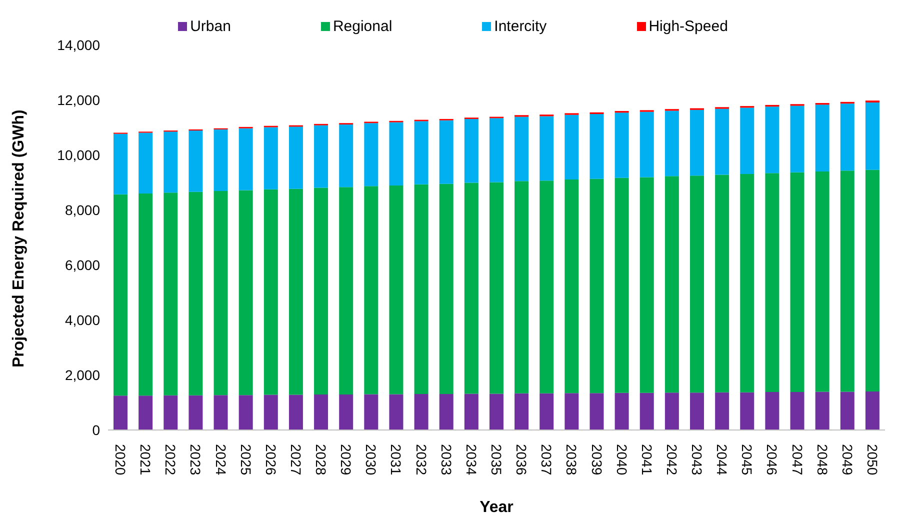 The height and width of the screenshot is (528, 903). Describe the element at coordinates (362, 26) in the screenshot. I see `legend-label: Regional` at that location.